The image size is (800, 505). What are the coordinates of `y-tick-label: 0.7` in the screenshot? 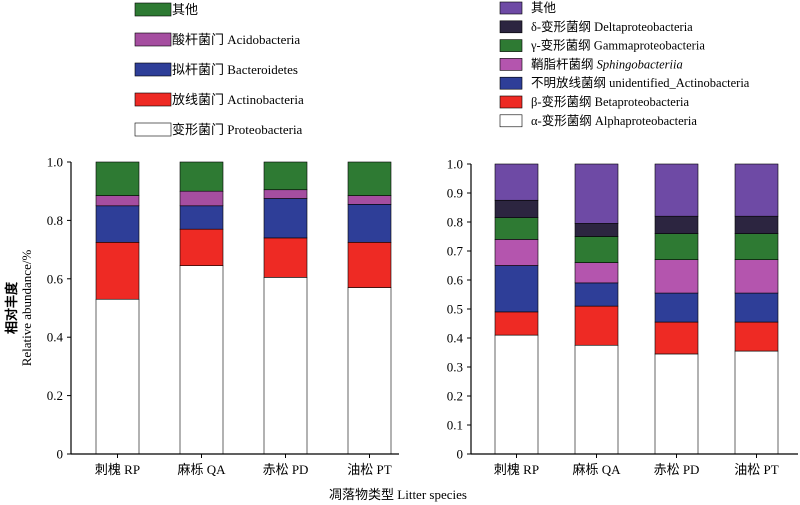 It's located at (455, 251).